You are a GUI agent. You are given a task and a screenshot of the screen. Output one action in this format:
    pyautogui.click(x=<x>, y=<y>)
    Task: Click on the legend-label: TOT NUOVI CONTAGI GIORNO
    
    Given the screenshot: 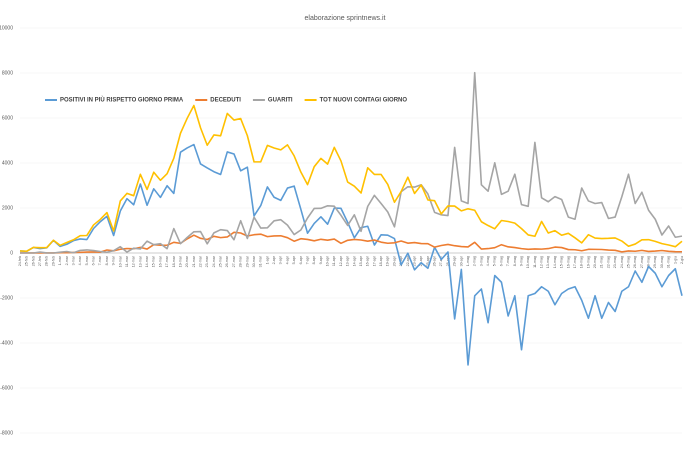 What is the action you would take?
    pyautogui.click(x=364, y=101)
    